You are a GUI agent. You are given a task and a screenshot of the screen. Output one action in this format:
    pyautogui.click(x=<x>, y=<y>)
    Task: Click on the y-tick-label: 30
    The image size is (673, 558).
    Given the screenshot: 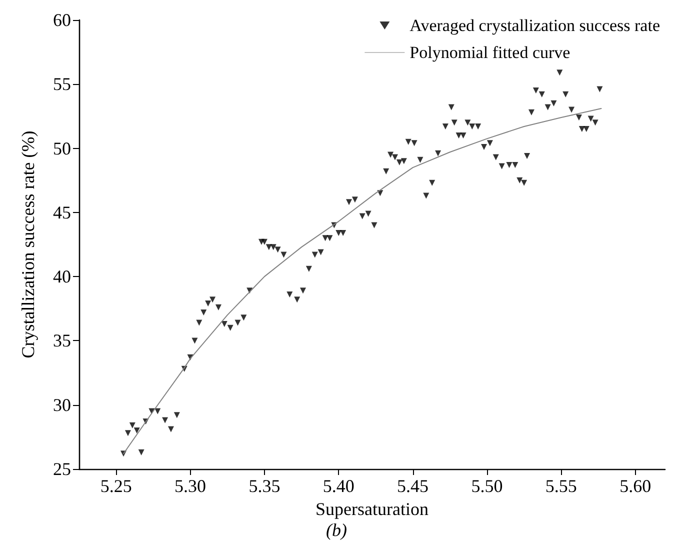 What is the action you would take?
    pyautogui.click(x=62, y=404)
    